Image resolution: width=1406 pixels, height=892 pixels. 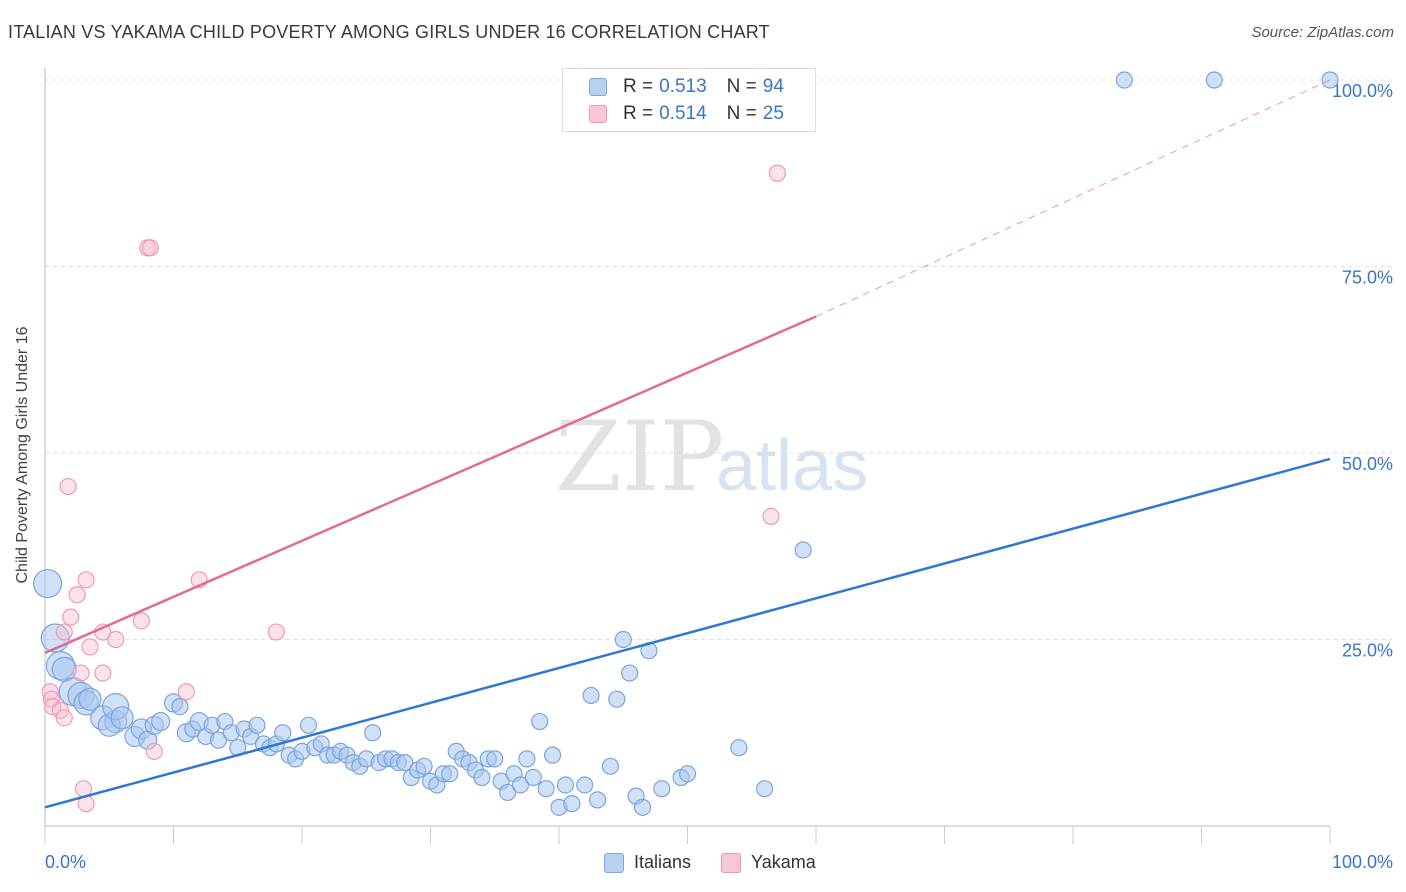 I want to click on y-tick-label: 75.0%, so click(x=1367, y=278).